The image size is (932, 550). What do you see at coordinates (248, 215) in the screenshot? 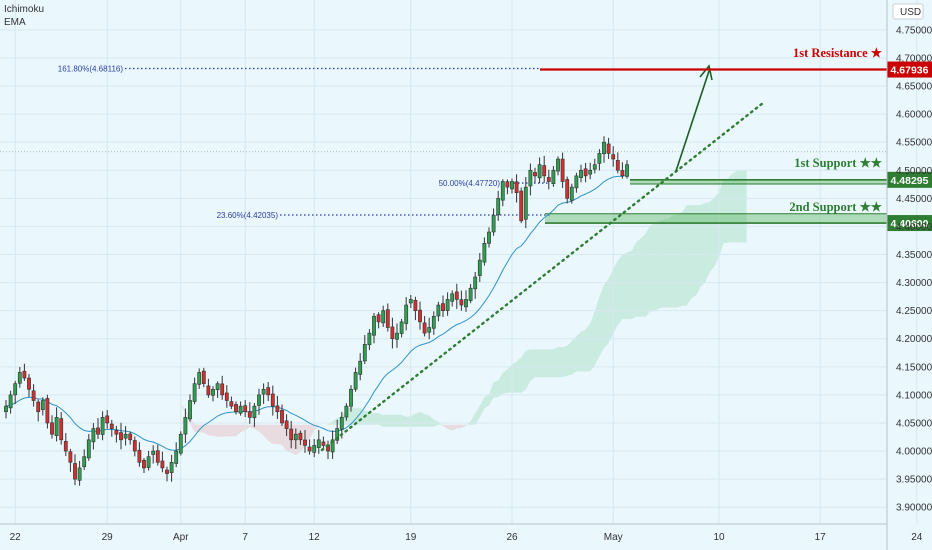
I see `fib-label: 23.60%(4.42035)` at bounding box center [248, 215].